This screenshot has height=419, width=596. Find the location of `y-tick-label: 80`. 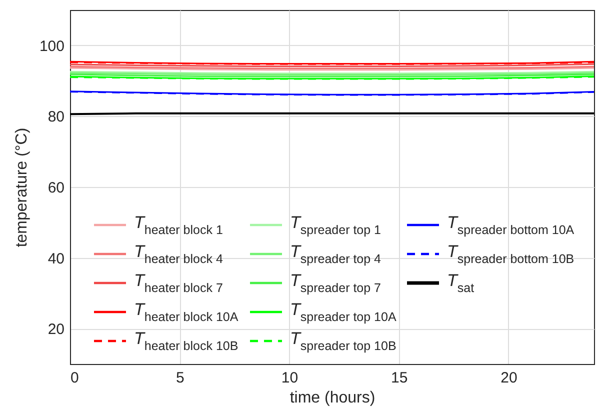

y-tick-label: 80 is located at coordinates (56, 117).